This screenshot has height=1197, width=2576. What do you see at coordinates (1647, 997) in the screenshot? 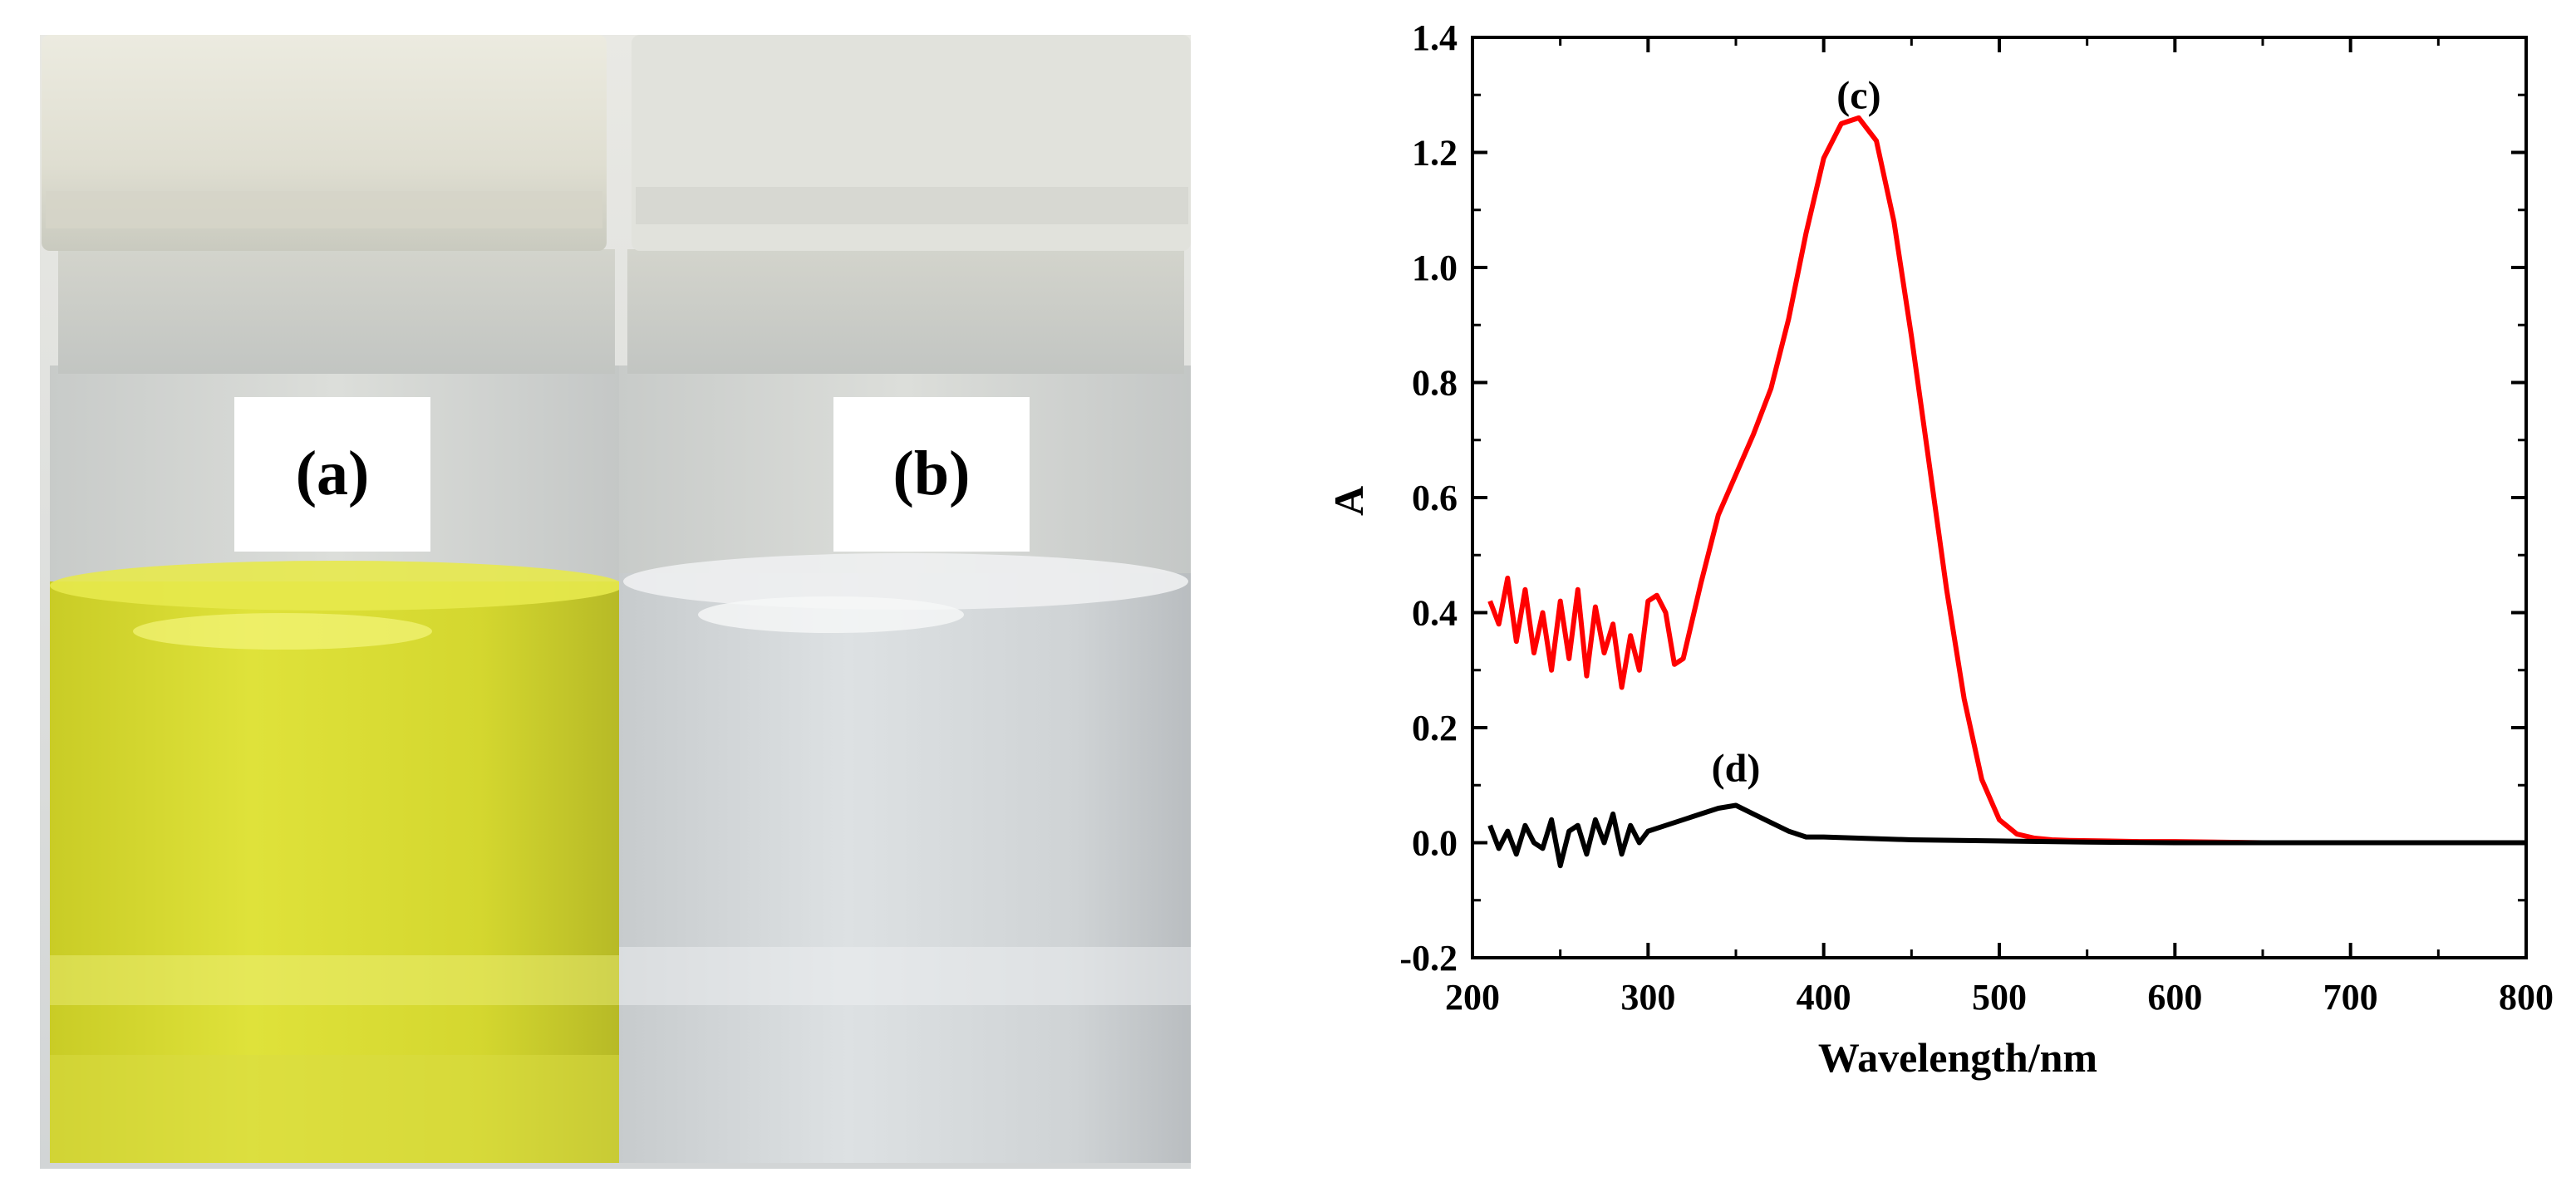
I see `x-tick-label: 300` at bounding box center [1647, 997].